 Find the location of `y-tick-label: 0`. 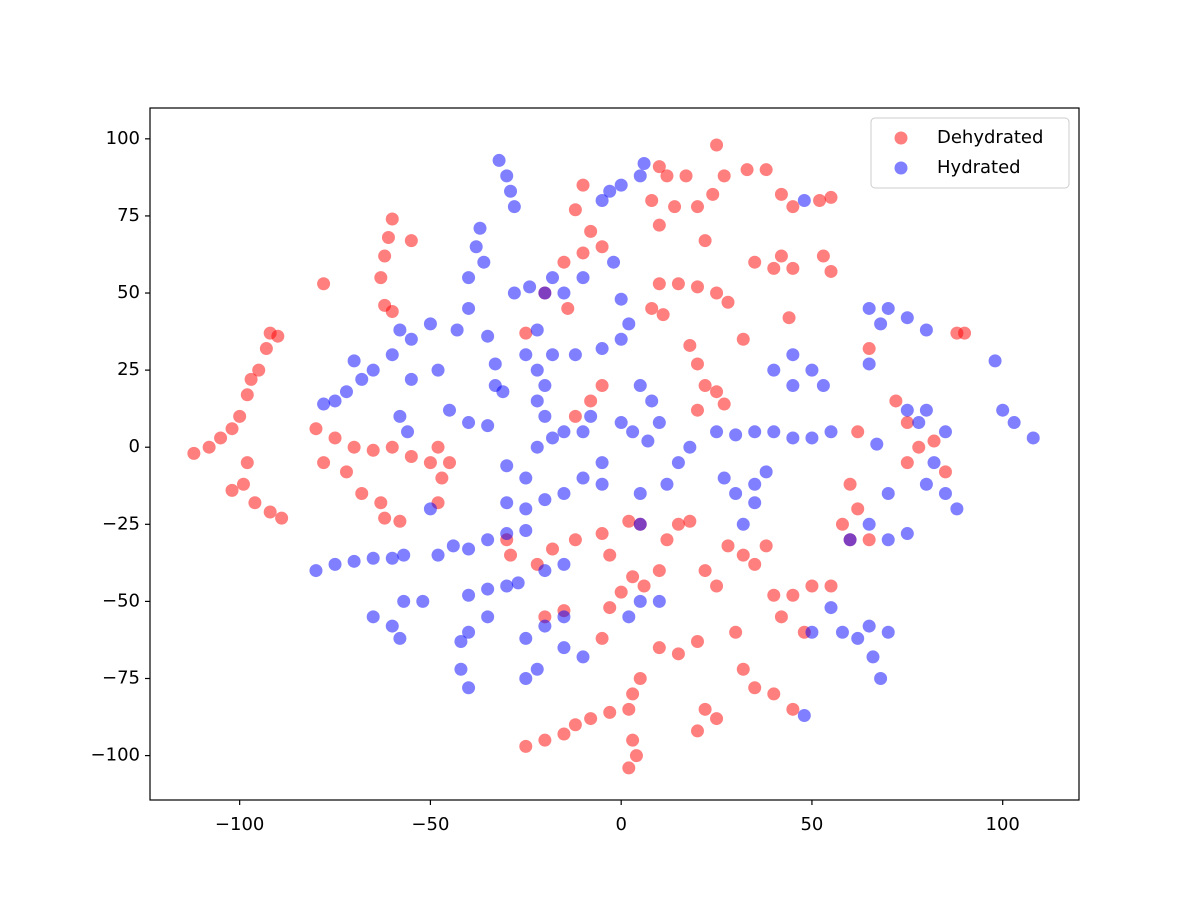

y-tick-label: 0 is located at coordinates (134, 446).